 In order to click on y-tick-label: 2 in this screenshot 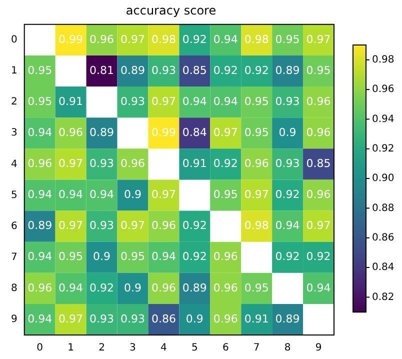, I will do `click(14, 102)`.